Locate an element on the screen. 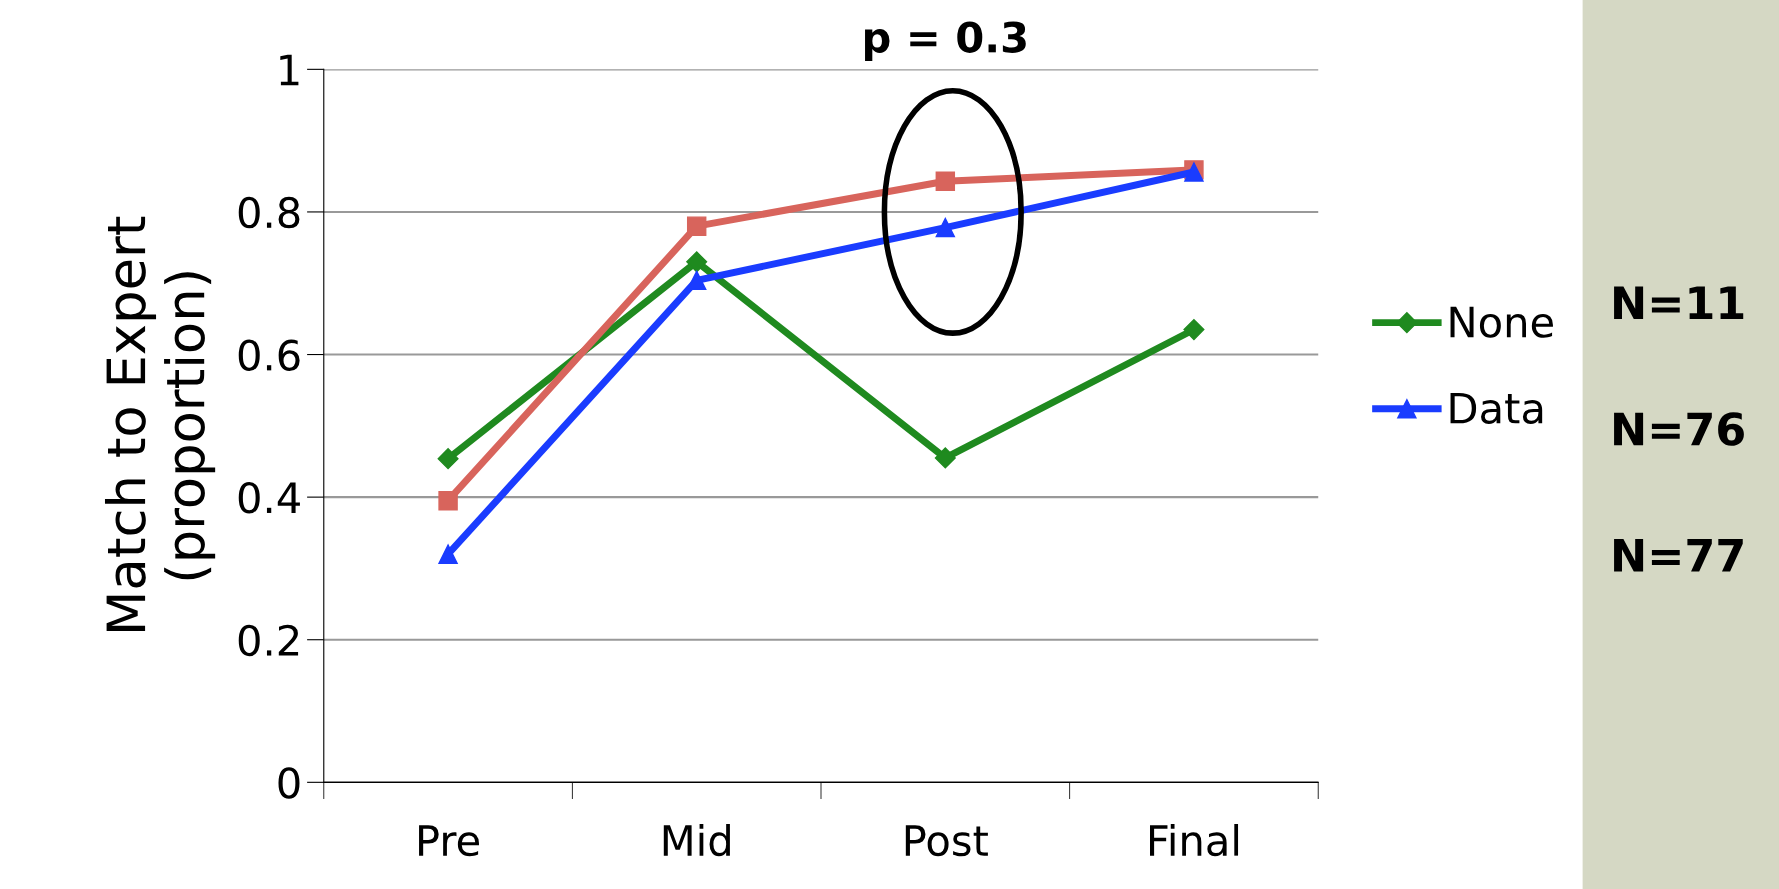  y-tick-label: 0.2 is located at coordinates (268, 640).